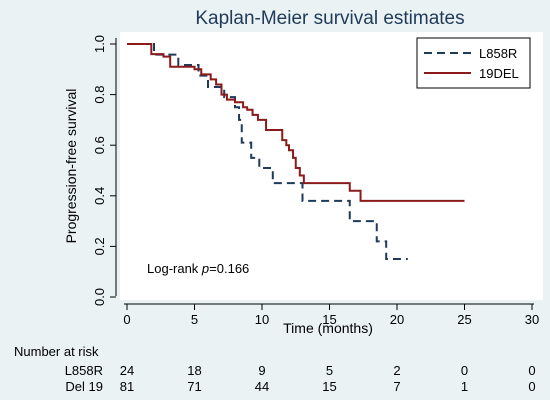 This screenshot has width=550, height=400. I want to click on y-tick-label: 0.8, so click(99, 95).